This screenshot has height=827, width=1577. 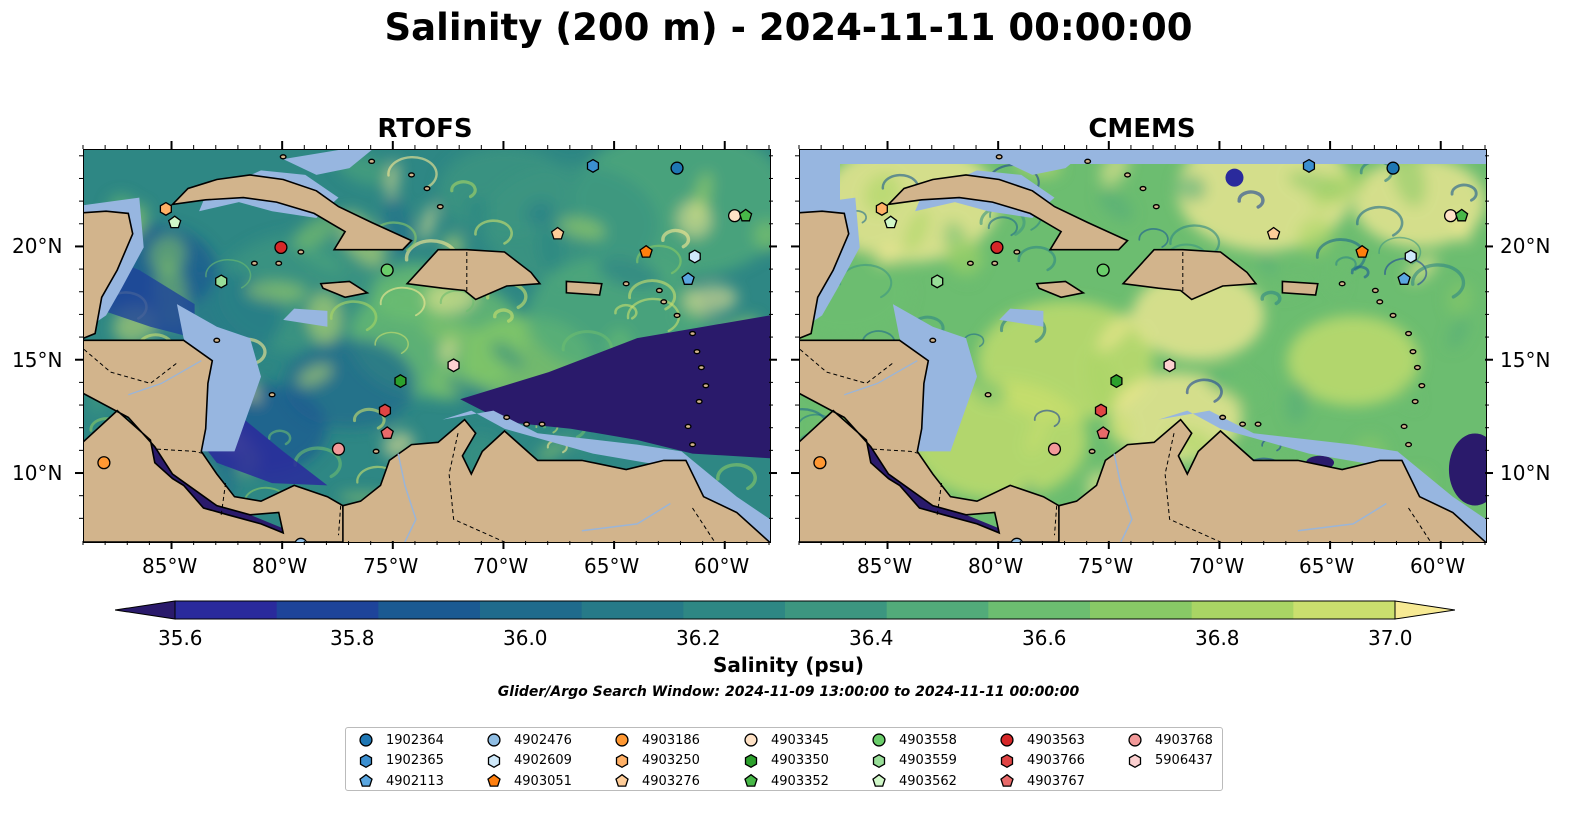 What do you see at coordinates (180, 638) in the screenshot?
I see `colorbar-tick-35.6: 35.6` at bounding box center [180, 638].